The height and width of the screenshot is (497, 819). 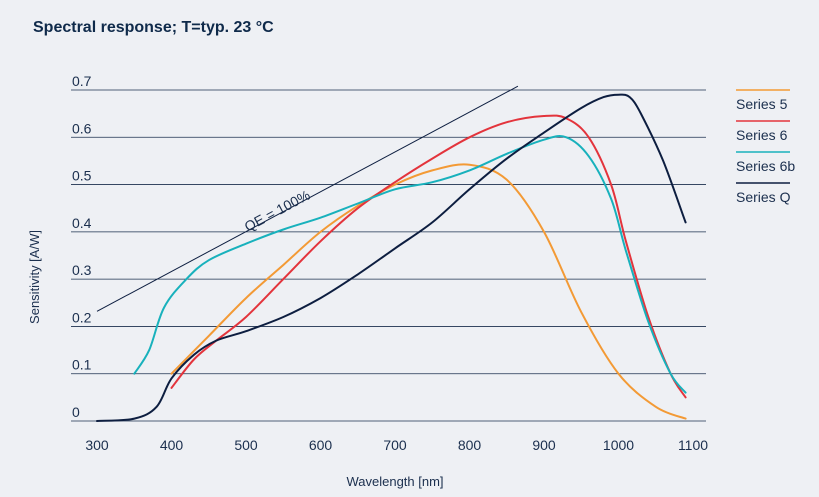 I want to click on y-tick-label: 0.5, so click(x=82, y=176).